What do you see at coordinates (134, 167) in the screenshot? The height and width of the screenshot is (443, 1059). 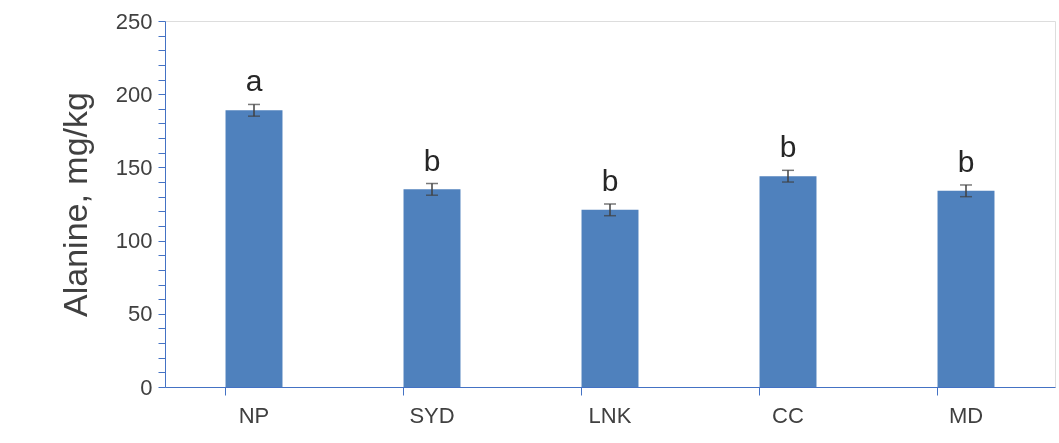 I see `y-tick-label: 150` at bounding box center [134, 167].